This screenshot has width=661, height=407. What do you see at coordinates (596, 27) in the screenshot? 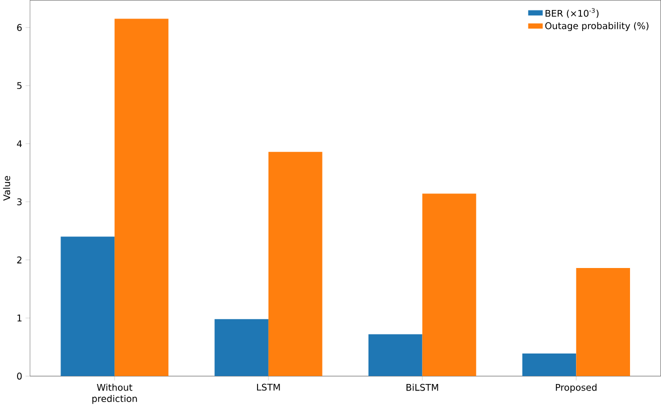
I see `legend-label: Outage probability (%)` at bounding box center [596, 27].